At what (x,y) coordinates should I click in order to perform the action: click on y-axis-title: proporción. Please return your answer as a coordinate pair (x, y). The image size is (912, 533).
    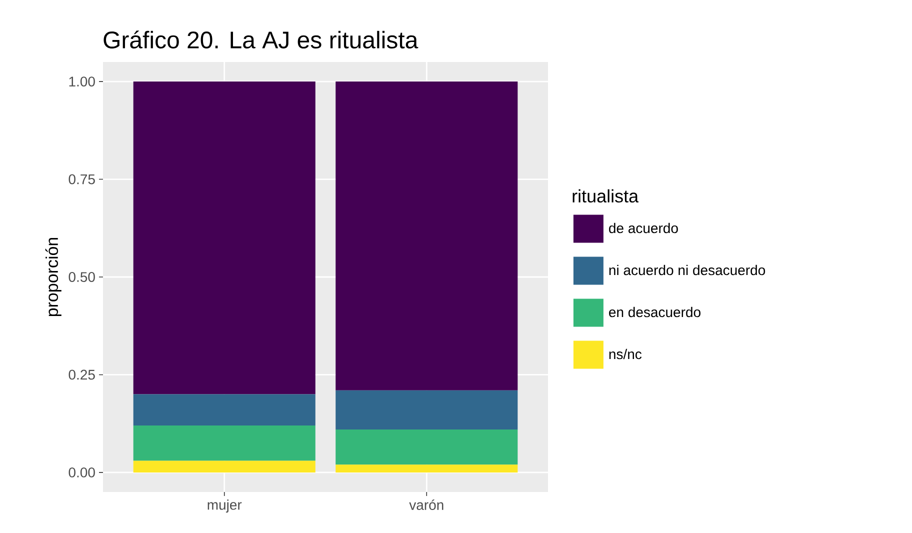
    Looking at the image, I should click on (53, 277).